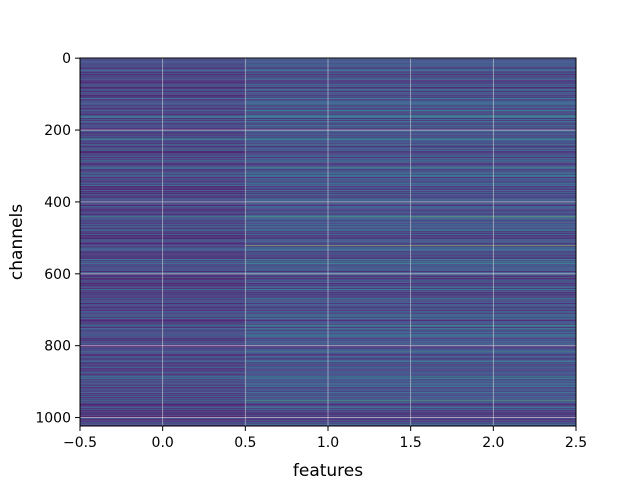 This screenshot has width=640, height=480. Describe the element at coordinates (163, 443) in the screenshot. I see `x-tick-label: 0.0` at that location.